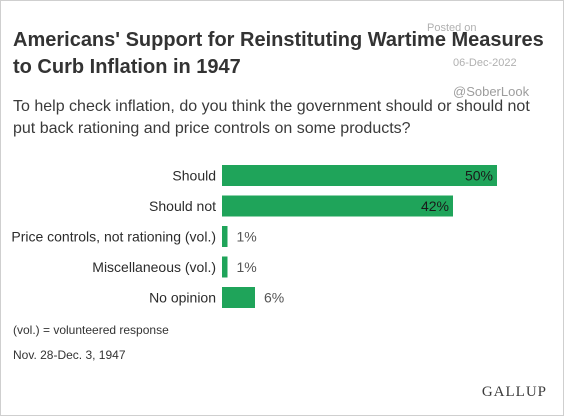 The width and height of the screenshot is (564, 416). I want to click on category-label: Should, so click(194, 176).